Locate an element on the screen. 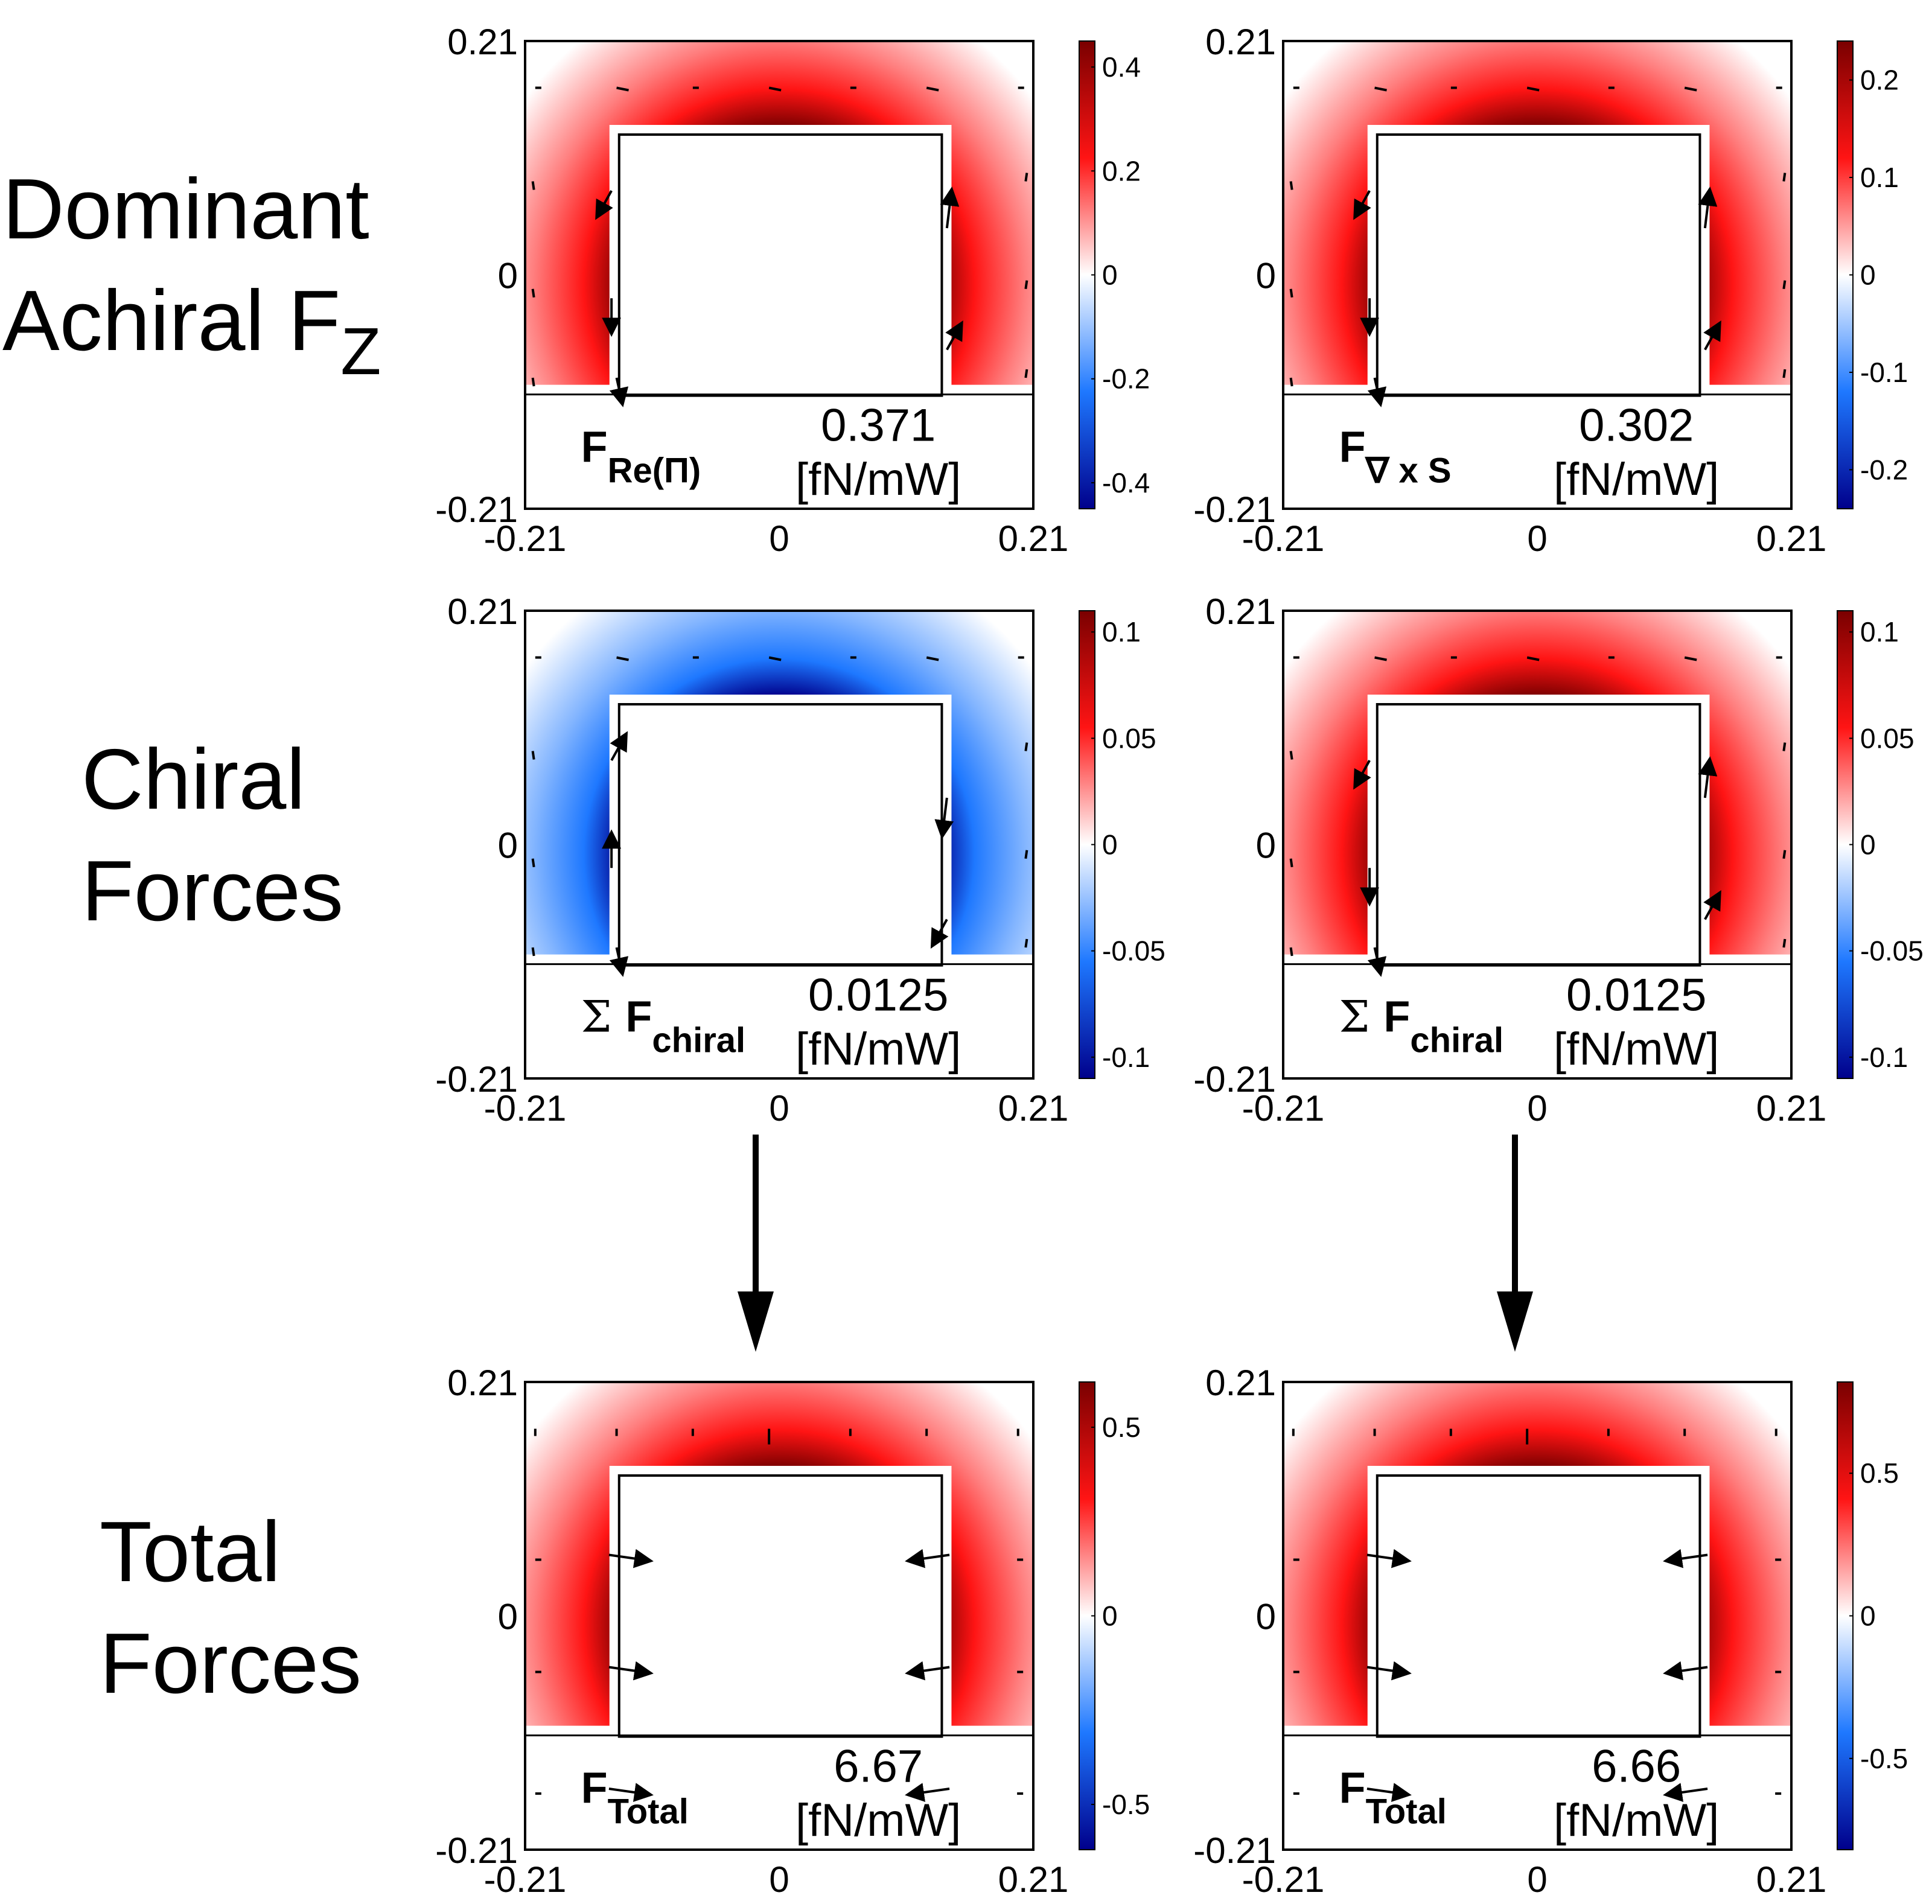 This screenshot has height=1904, width=1932. row-label-achiral-line2-text: Achiral F is located at coordinates (171, 321).